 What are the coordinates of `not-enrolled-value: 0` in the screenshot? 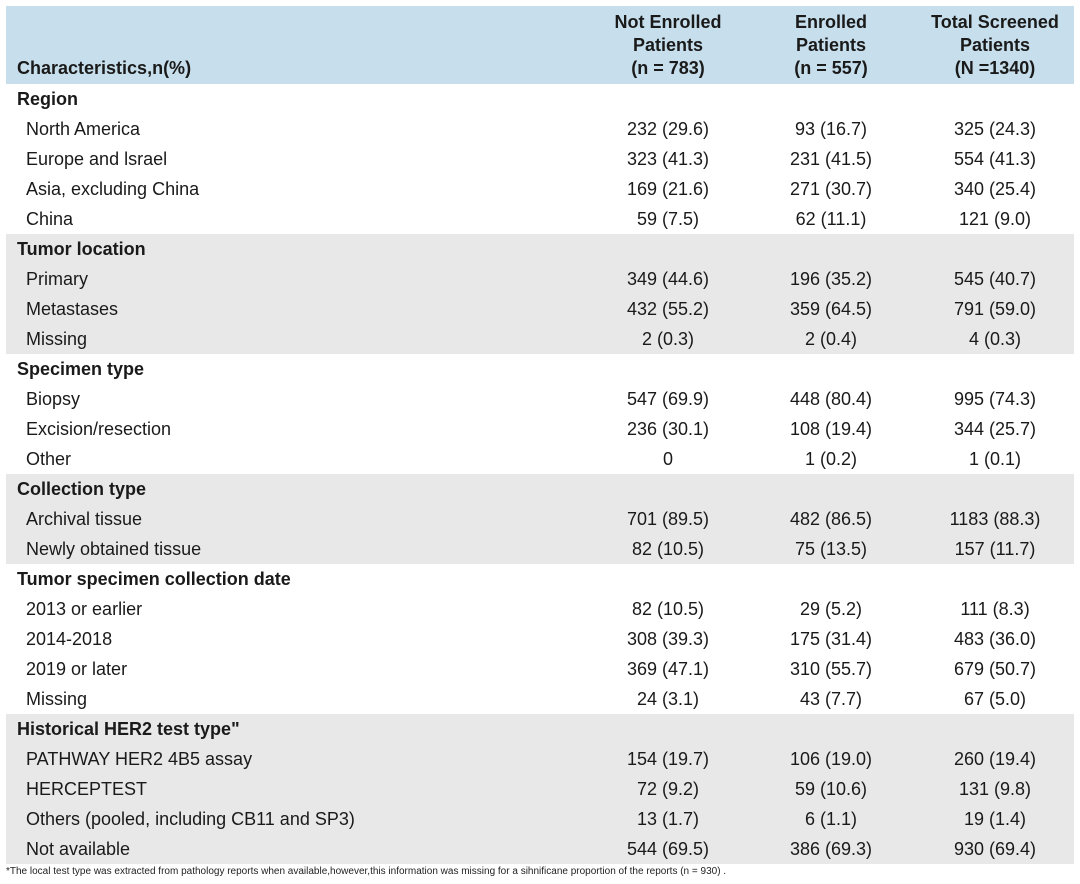 It's located at (667, 459).